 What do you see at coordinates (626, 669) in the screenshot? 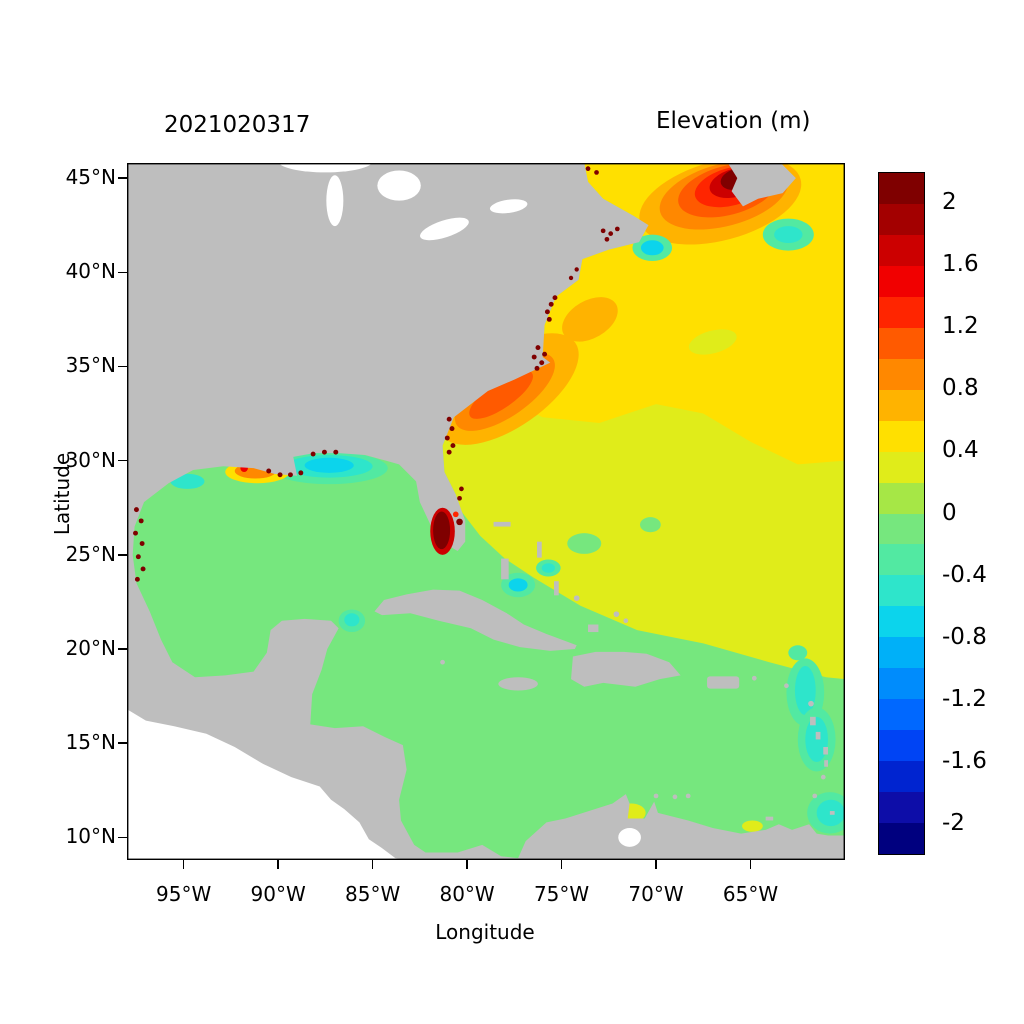
I see `land-hispaniola` at bounding box center [626, 669].